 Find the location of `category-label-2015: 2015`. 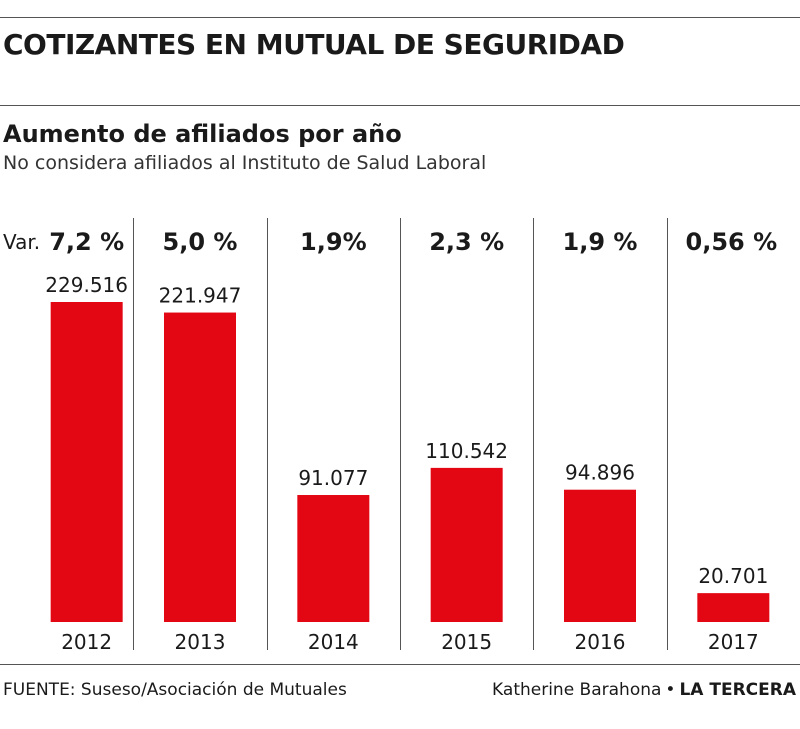

category-label-2015: 2015 is located at coordinates (466, 642).